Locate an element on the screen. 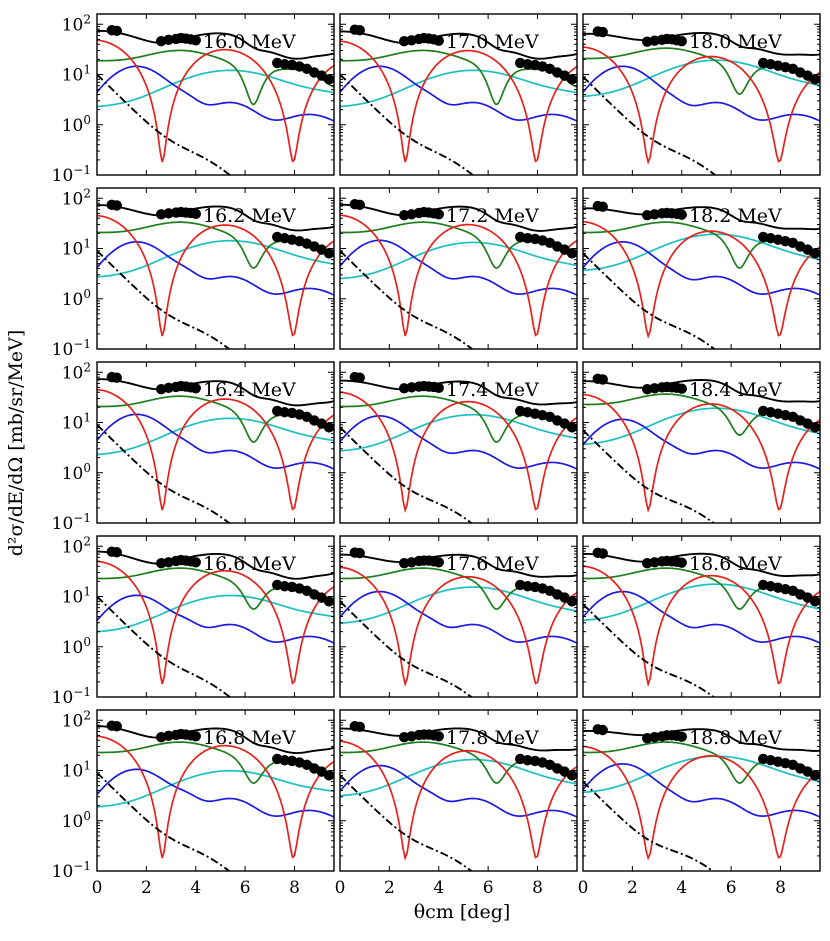 This screenshot has height=941, width=830. panel: 17.8 MeV 0 2 4 6 8 is located at coordinates (456, 803).